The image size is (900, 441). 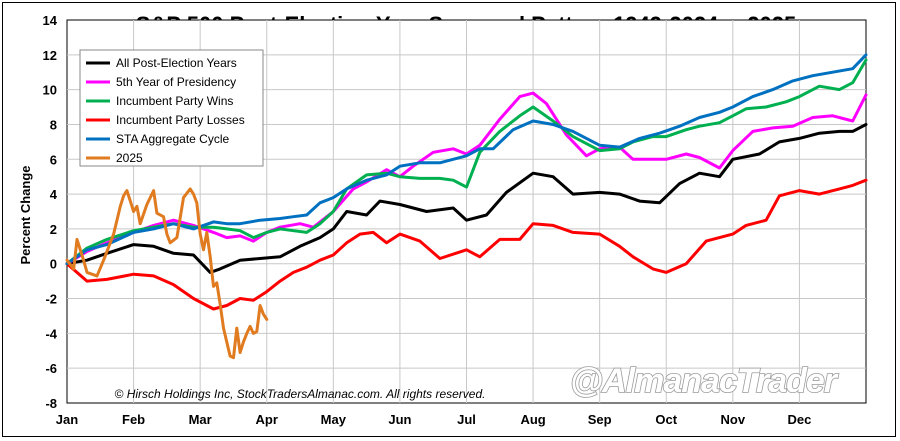 What do you see at coordinates (200, 419) in the screenshot?
I see `x-tick-label: Mar` at bounding box center [200, 419].